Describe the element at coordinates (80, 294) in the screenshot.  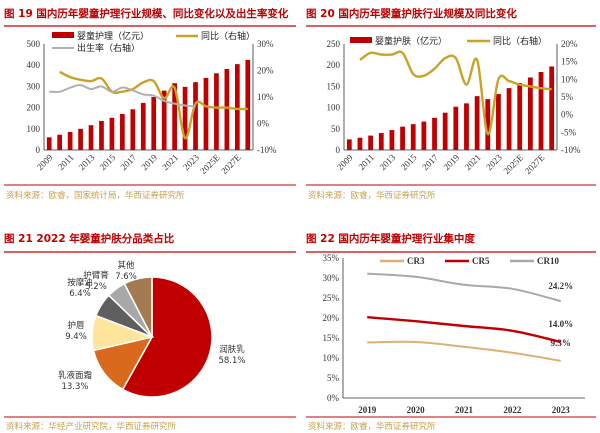
I see `slice-value-label: 6.4%` at that location.